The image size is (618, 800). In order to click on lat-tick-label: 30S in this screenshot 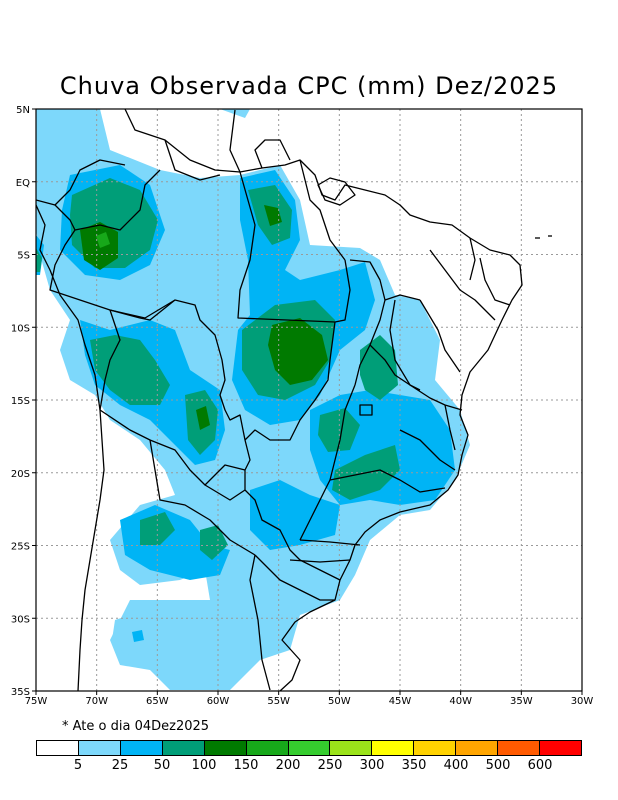, I will do `click(20, 619)`.